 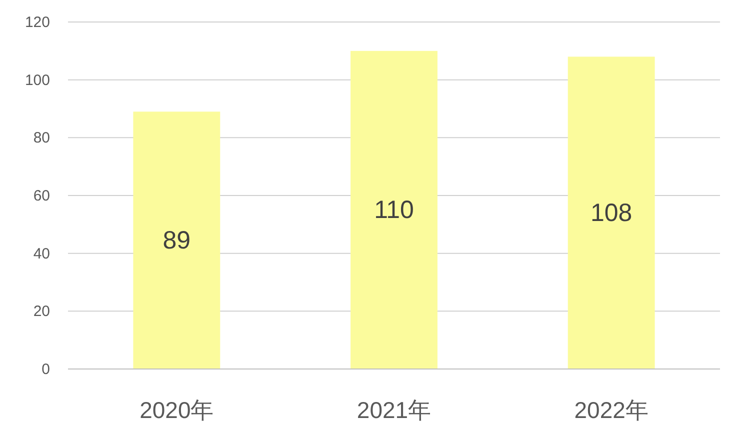 I want to click on data-label: 89, so click(x=176, y=240).